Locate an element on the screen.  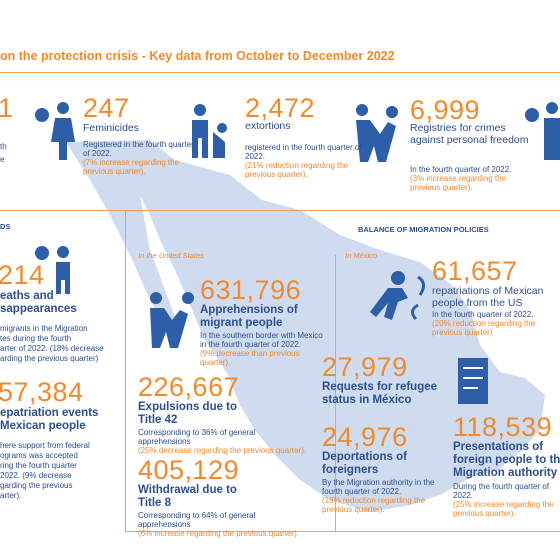
figure: 1 is located at coordinates (7, 108).